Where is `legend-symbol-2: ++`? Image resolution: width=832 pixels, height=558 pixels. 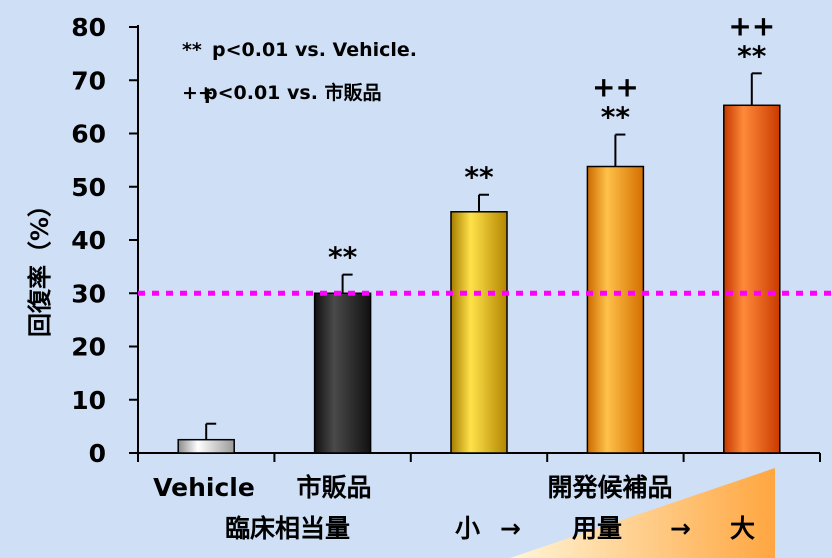
legend-symbol-2: ++ is located at coordinates (198, 93).